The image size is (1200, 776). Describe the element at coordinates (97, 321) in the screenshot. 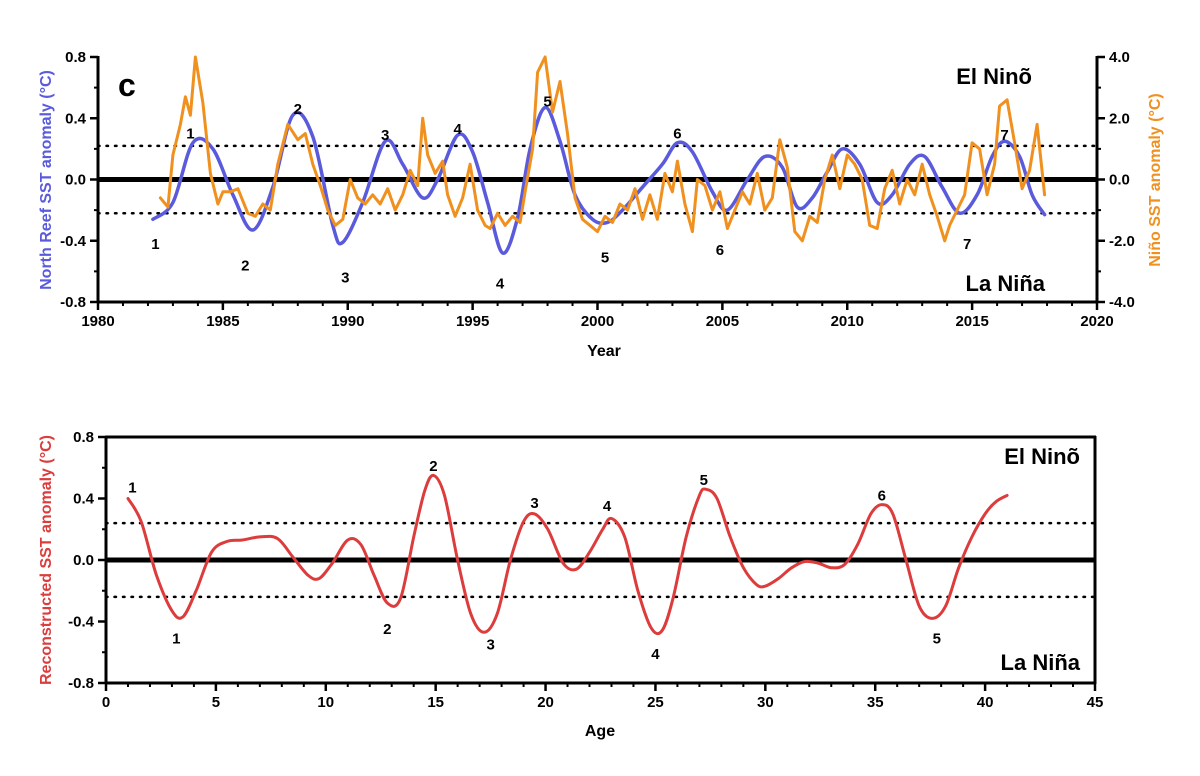

I see `top-x-tick-label: 1980` at that location.